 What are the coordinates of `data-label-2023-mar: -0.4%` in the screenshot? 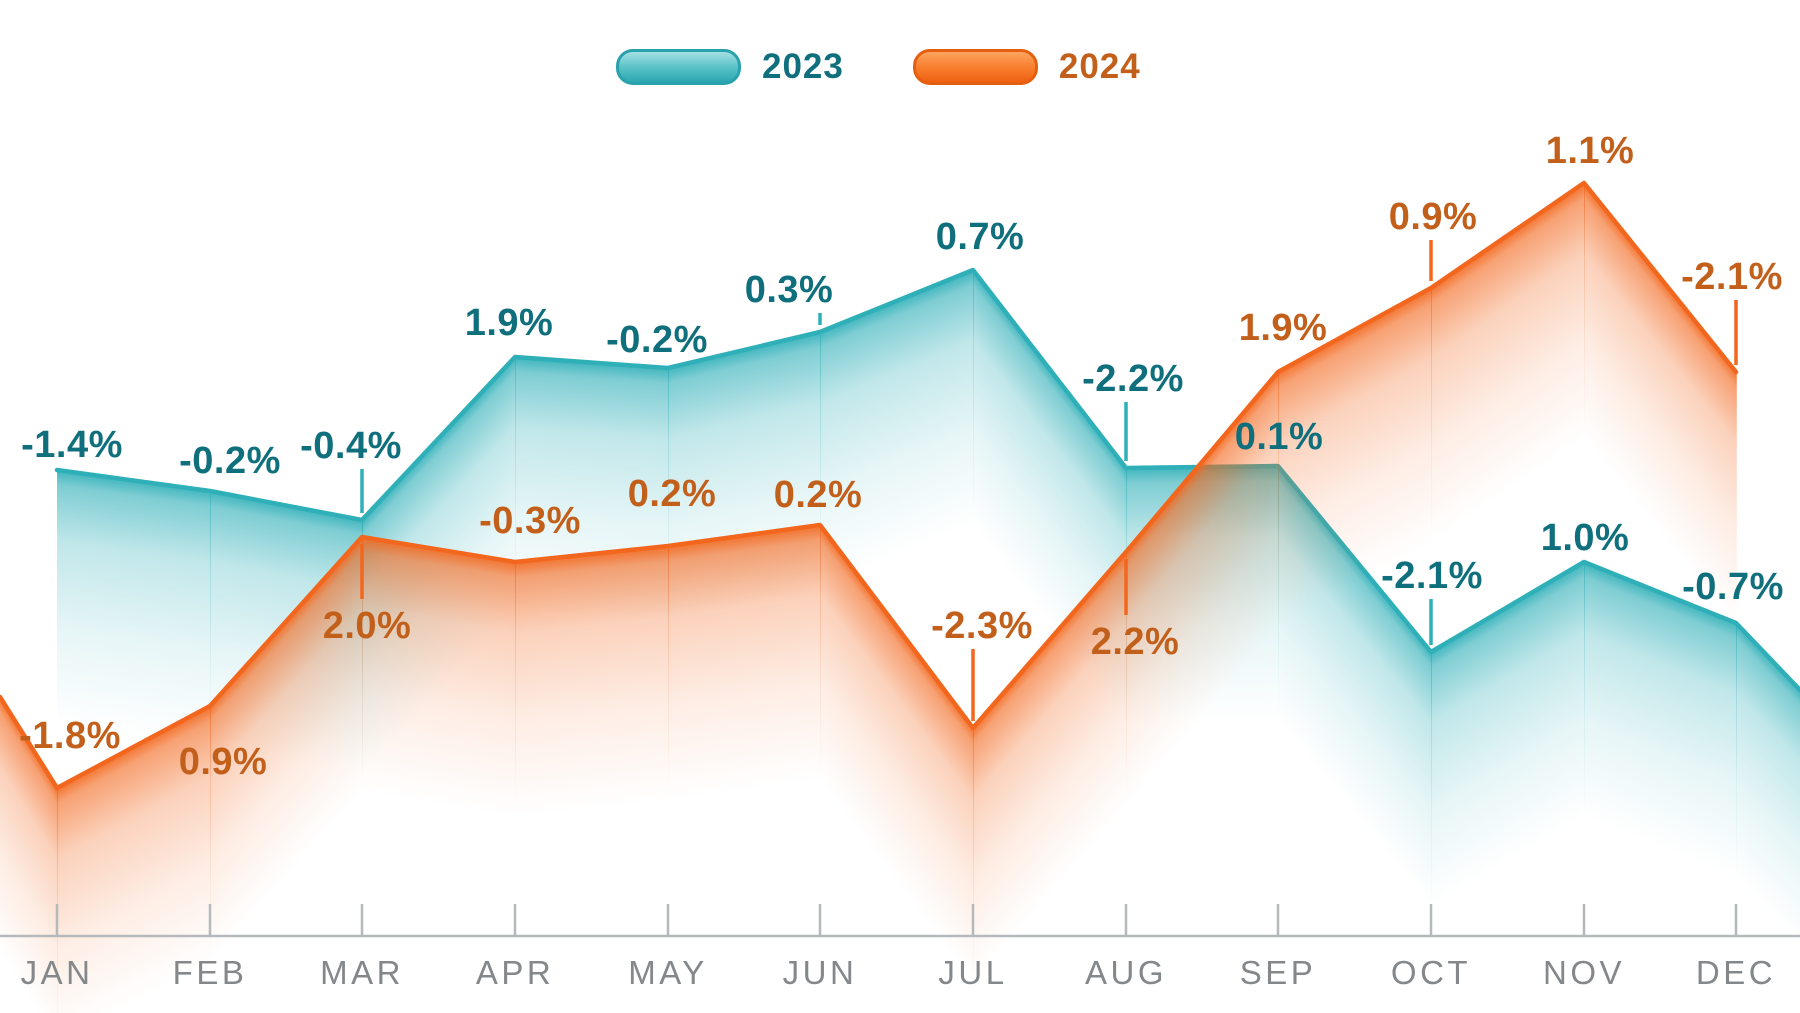 It's located at (351, 446).